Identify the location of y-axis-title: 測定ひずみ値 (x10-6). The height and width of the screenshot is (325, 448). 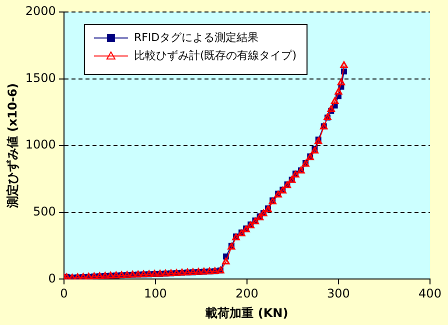
(12, 146).